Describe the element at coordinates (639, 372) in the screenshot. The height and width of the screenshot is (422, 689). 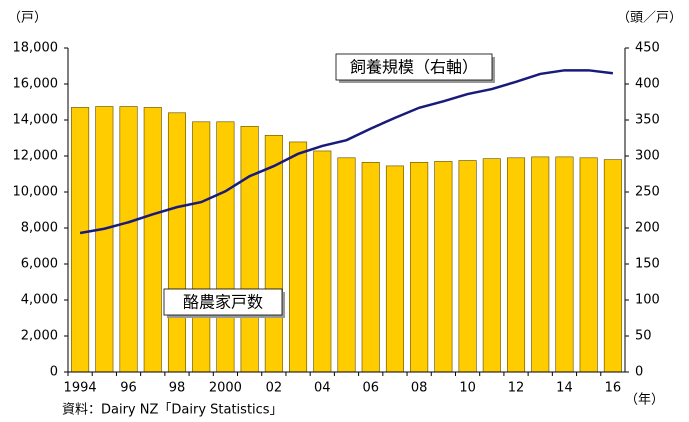
I see `y2-tick-label: 0` at that location.